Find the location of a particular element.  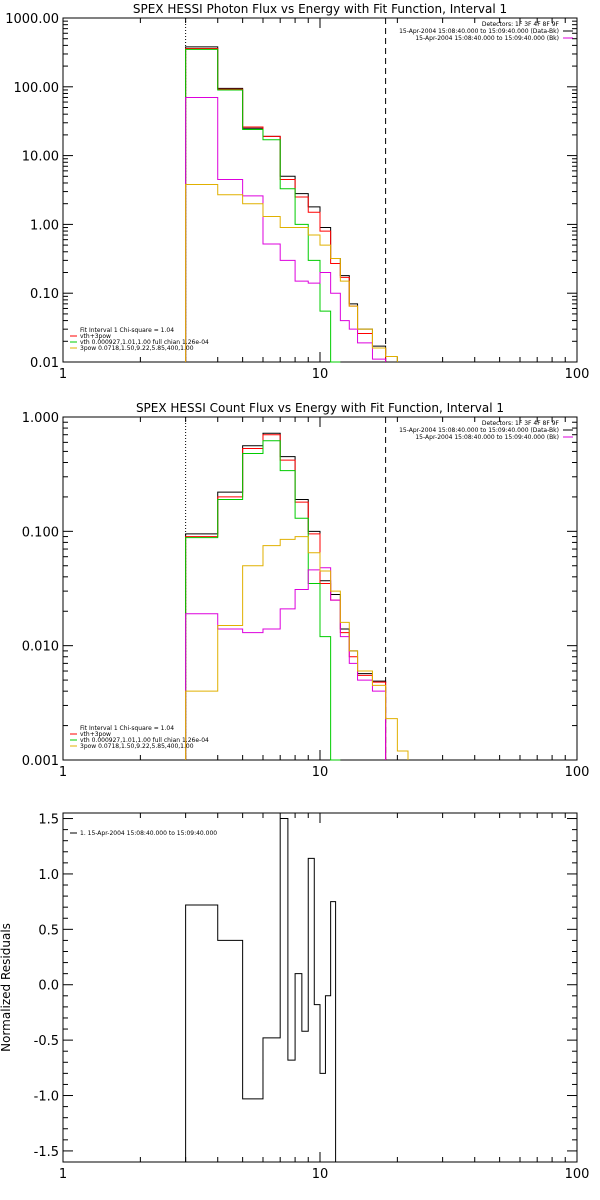

y-tick-label: -1.0 is located at coordinates (46, 1097).